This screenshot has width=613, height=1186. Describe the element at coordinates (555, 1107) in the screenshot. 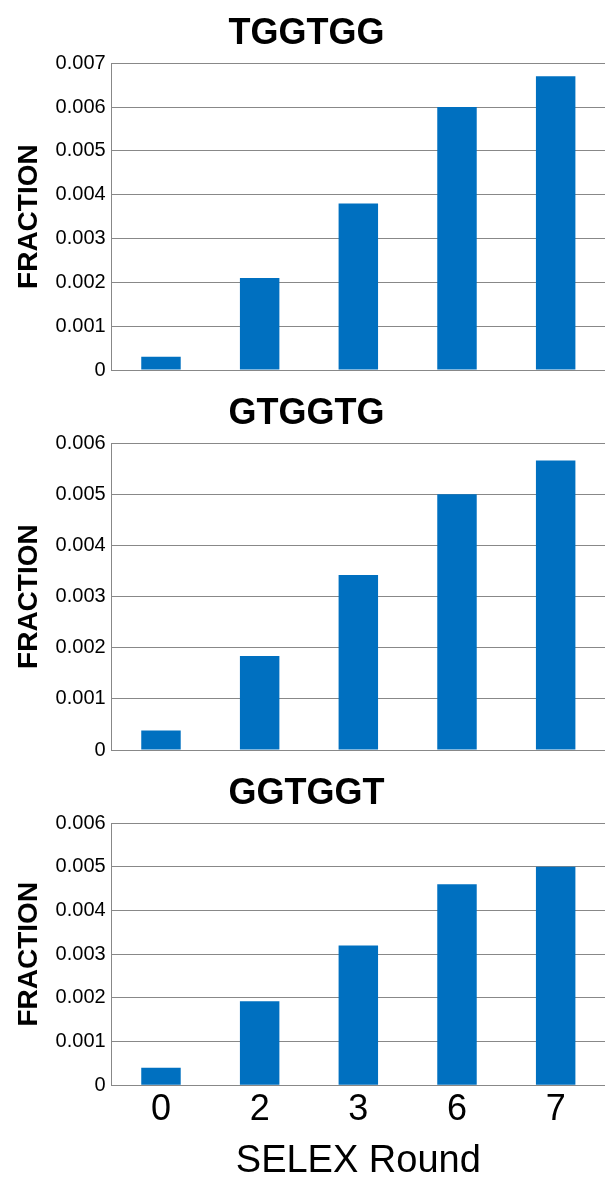

I see `x-tick-label: 7` at that location.